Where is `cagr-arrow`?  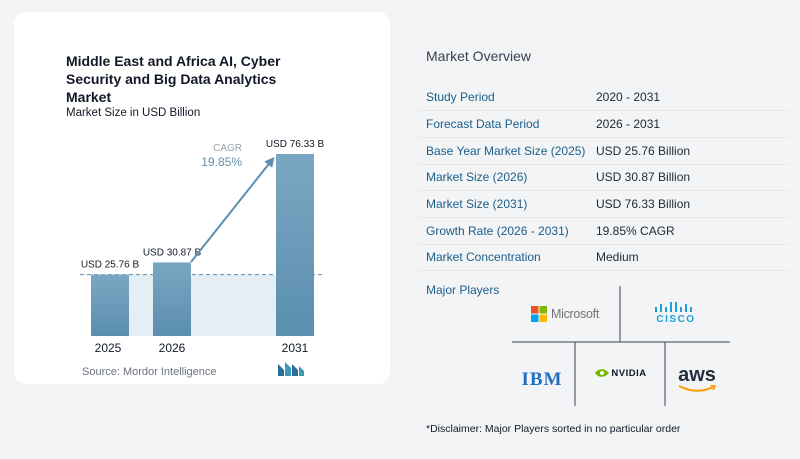 cagr-arrow is located at coordinates (232, 209).